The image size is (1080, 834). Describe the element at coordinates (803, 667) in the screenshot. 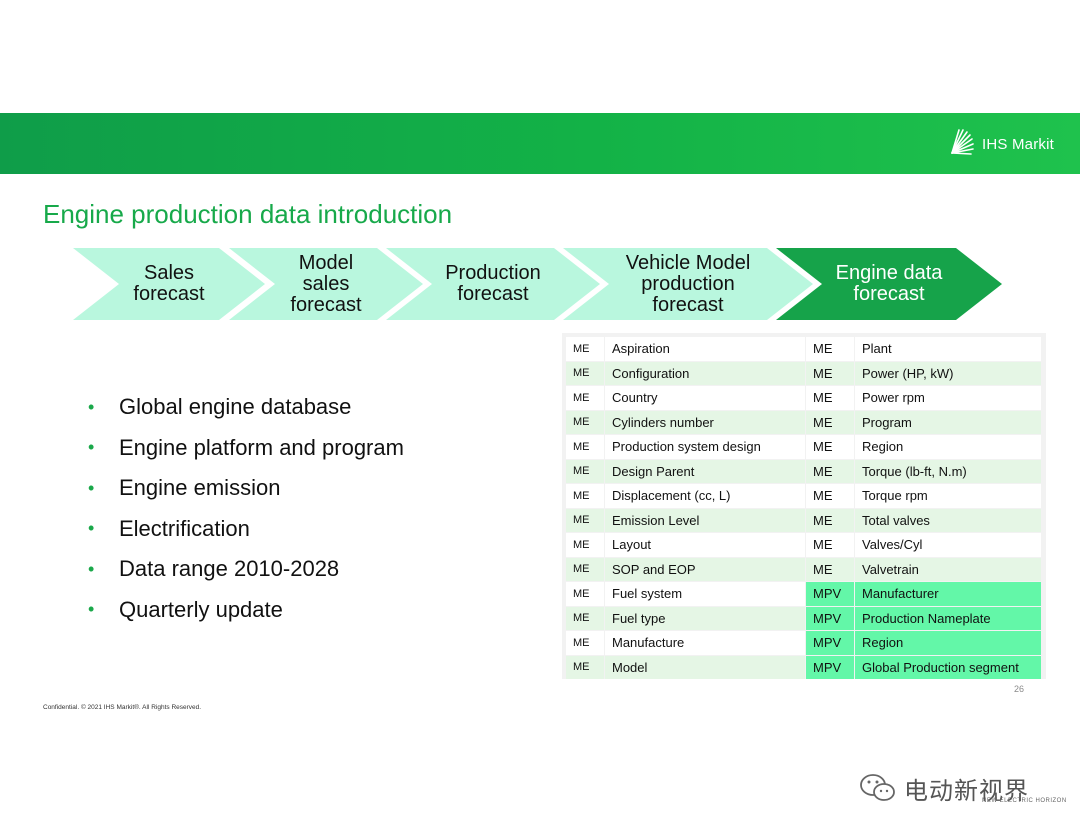

I see `table-row: ME Model MPV Global Production segment` at that location.